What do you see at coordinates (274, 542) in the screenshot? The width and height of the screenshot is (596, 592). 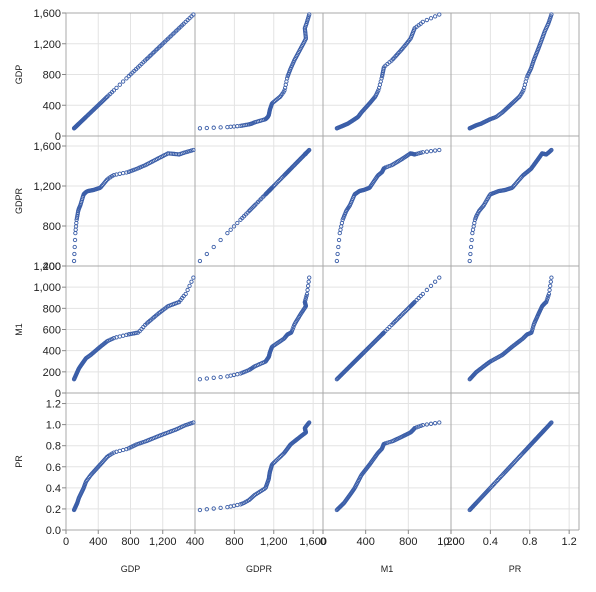 I see `x-tick-label: 1,200` at bounding box center [274, 542].